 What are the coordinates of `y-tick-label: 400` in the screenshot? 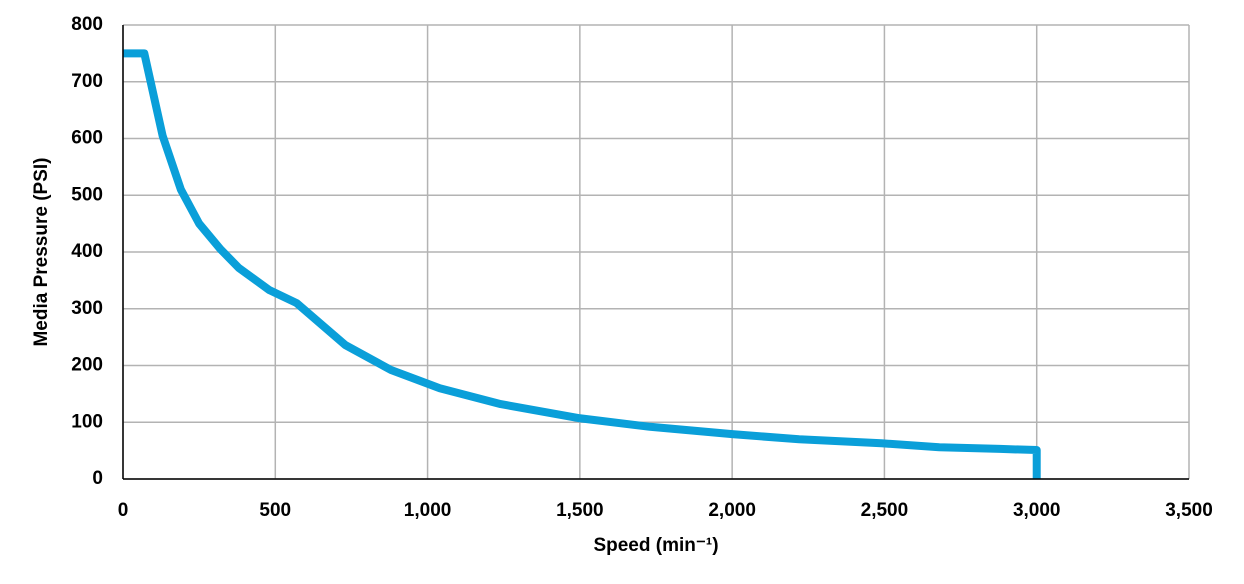 It's located at (87, 251).